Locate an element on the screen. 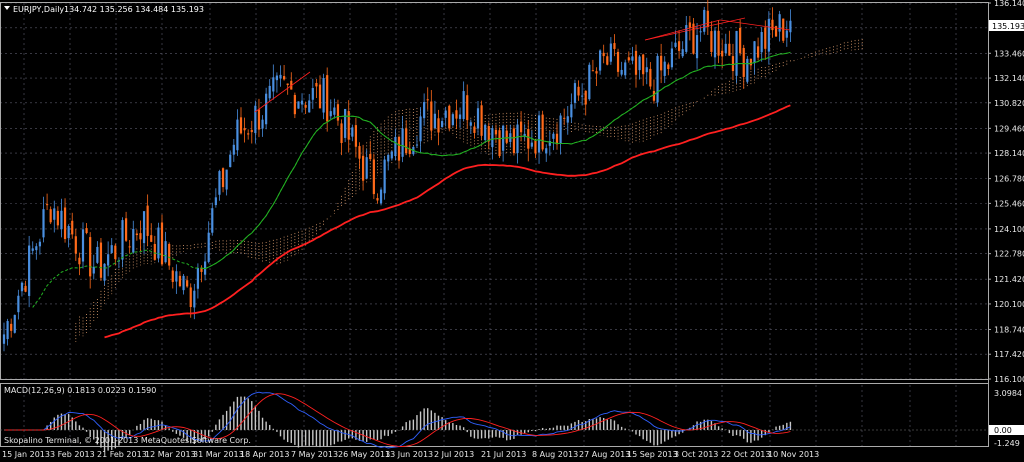 The height and width of the screenshot is (462, 1024). macd-signal-line is located at coordinates (397, 420).